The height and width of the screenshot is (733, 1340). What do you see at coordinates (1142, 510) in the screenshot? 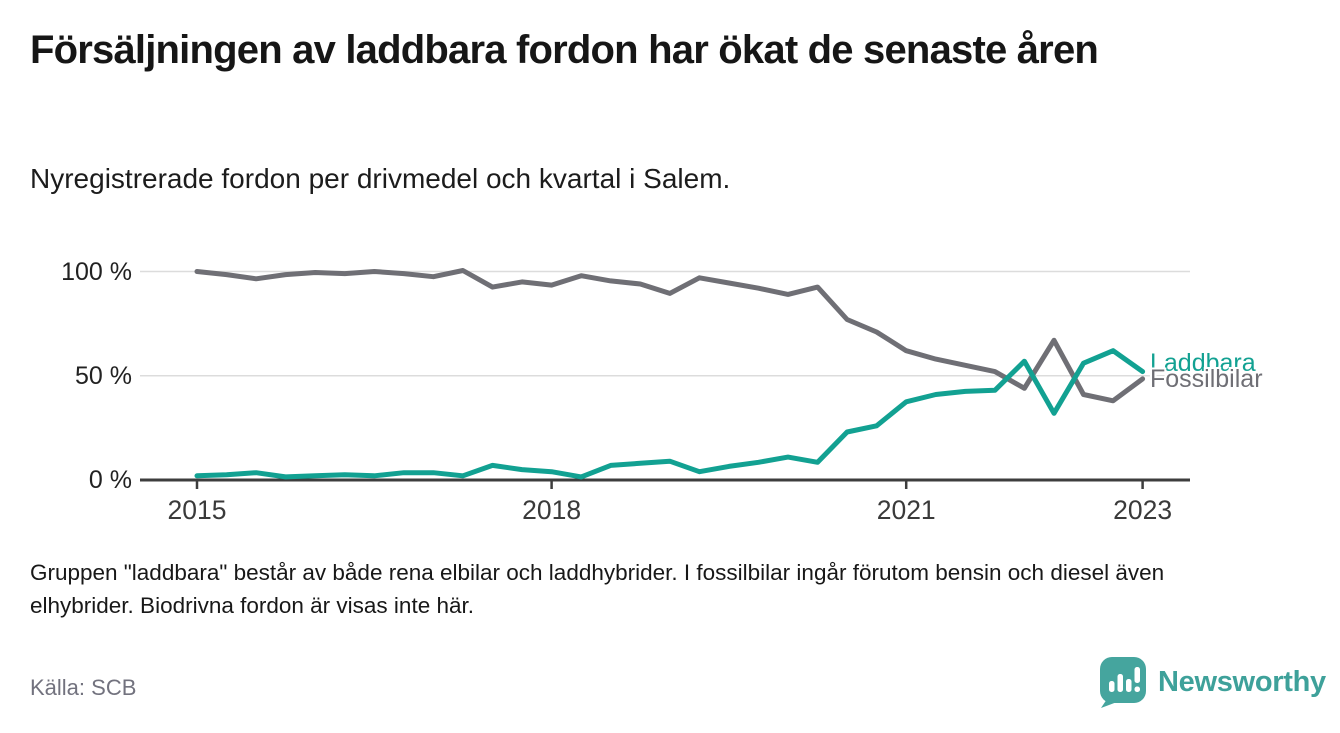
I see `x-axis-tick-label: 2023` at bounding box center [1142, 510].